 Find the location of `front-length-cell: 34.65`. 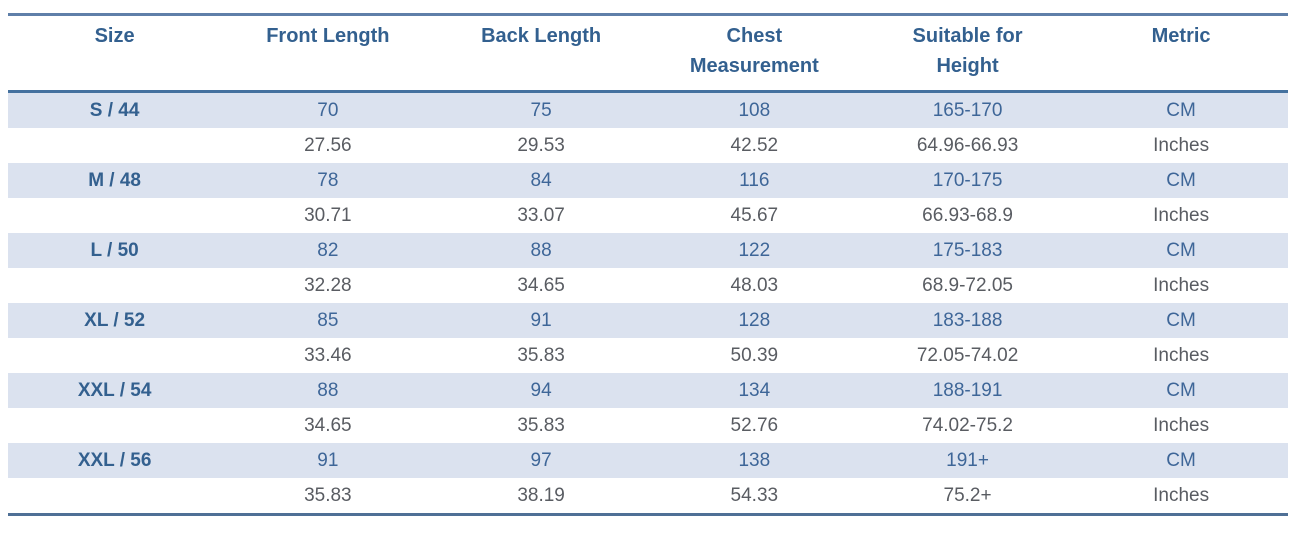

front-length-cell: 34.65 is located at coordinates (328, 425).